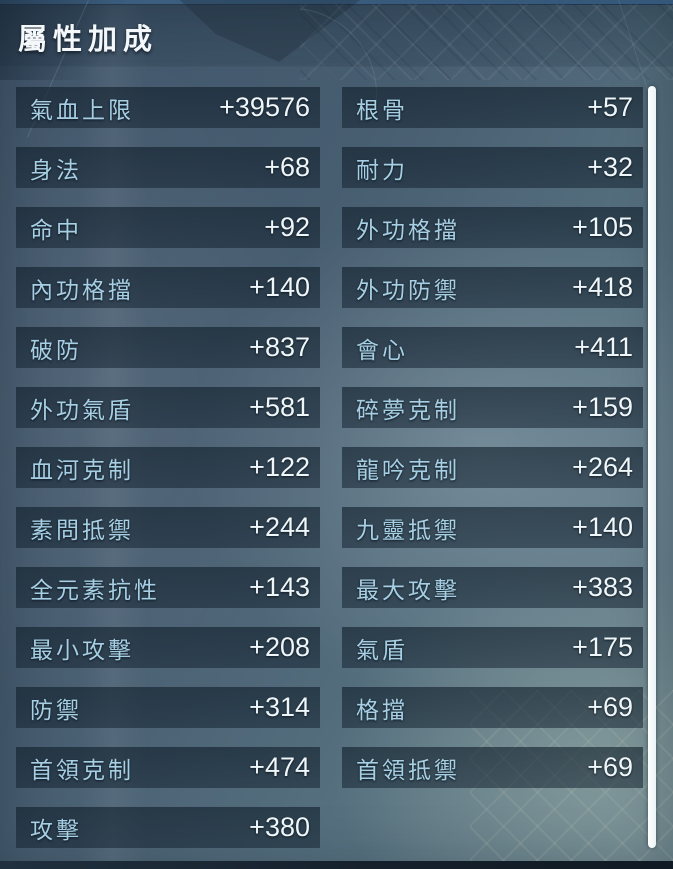 The height and width of the screenshot is (869, 673). What do you see at coordinates (408, 290) in the screenshot?
I see `stat-label: 外功防禦` at bounding box center [408, 290].